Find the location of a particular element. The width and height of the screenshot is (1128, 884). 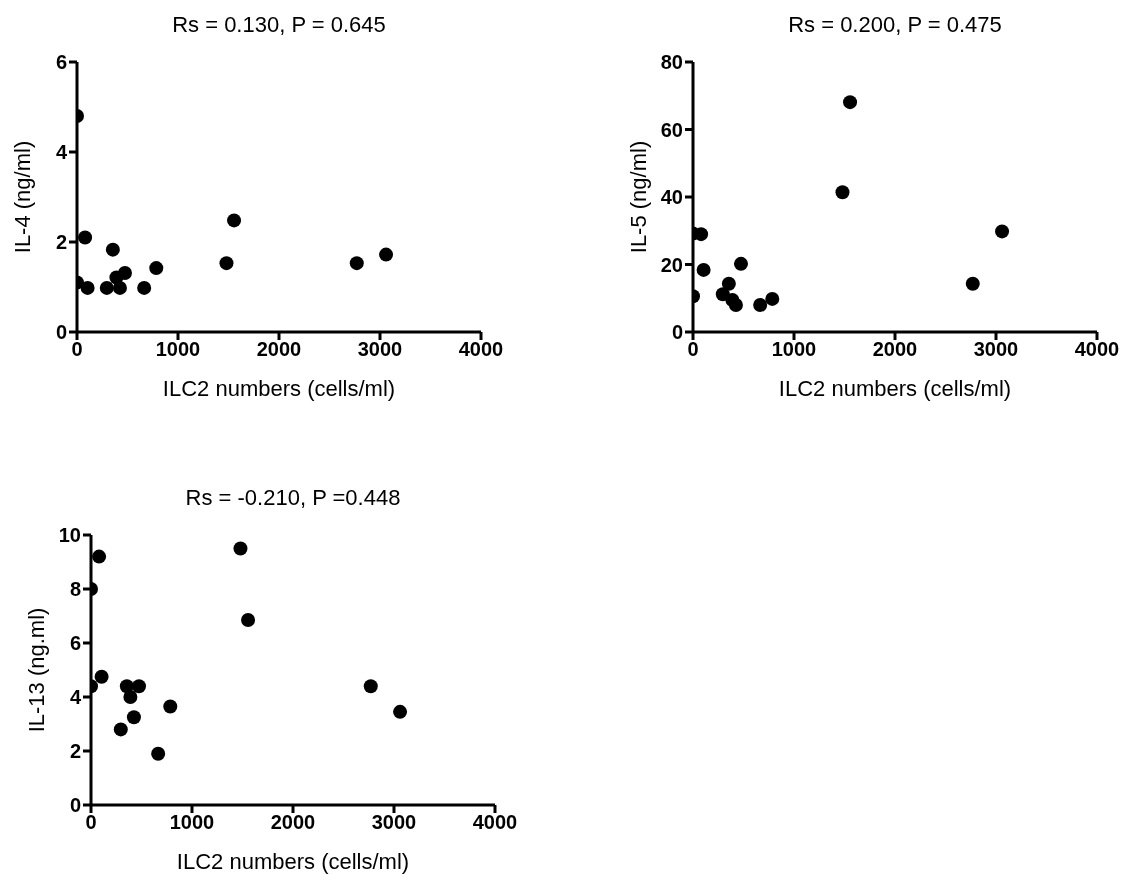

y-tick-label: 8 is located at coordinates (75, 589).